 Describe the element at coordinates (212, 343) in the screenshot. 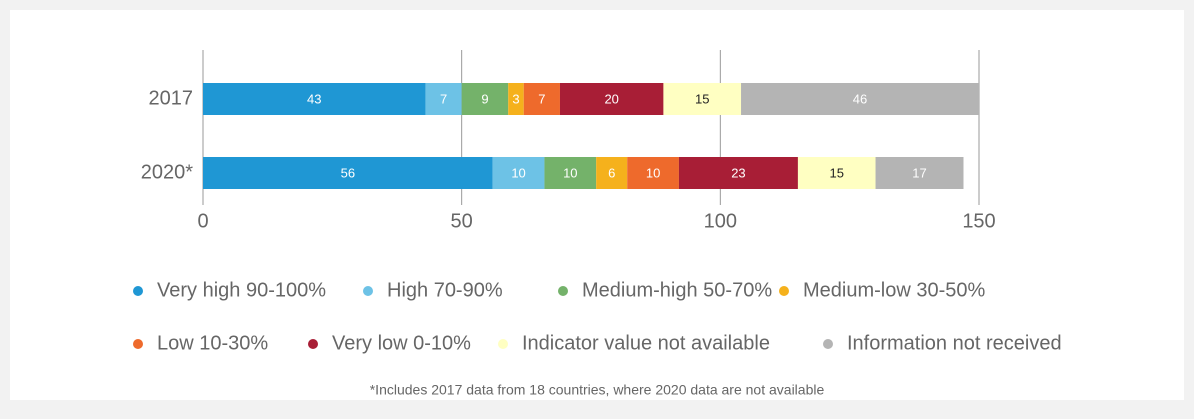

I see `legend-label: Low 10-30%` at that location.